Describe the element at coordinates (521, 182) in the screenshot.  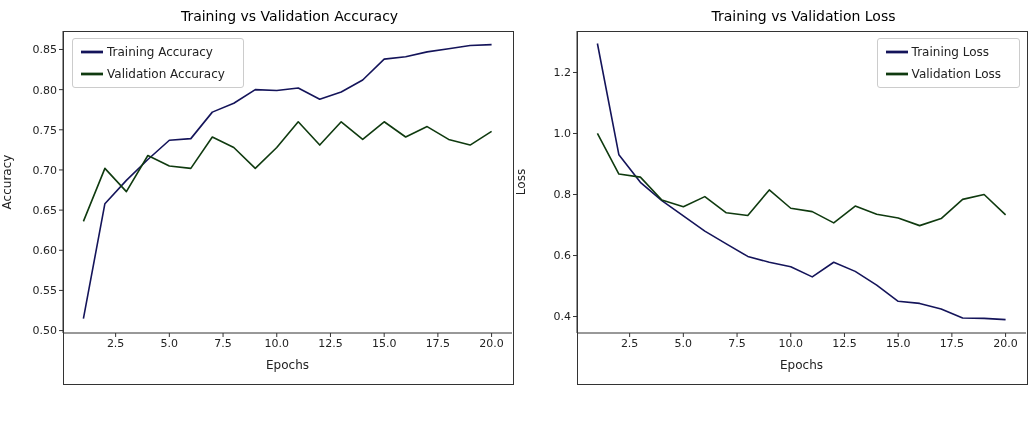
I see `y-axis-title: Loss` at that location.